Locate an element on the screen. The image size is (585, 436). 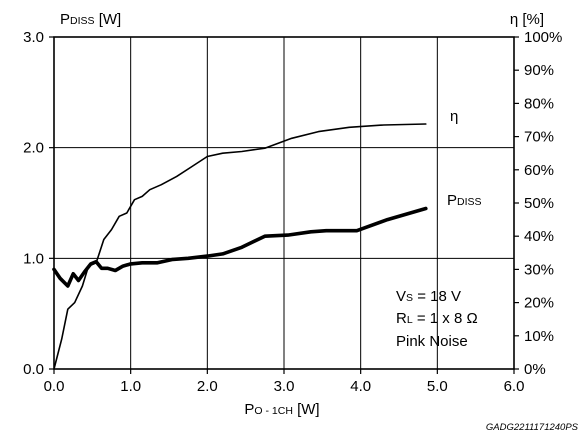
right-tick-label: 80% is located at coordinates (539, 103).